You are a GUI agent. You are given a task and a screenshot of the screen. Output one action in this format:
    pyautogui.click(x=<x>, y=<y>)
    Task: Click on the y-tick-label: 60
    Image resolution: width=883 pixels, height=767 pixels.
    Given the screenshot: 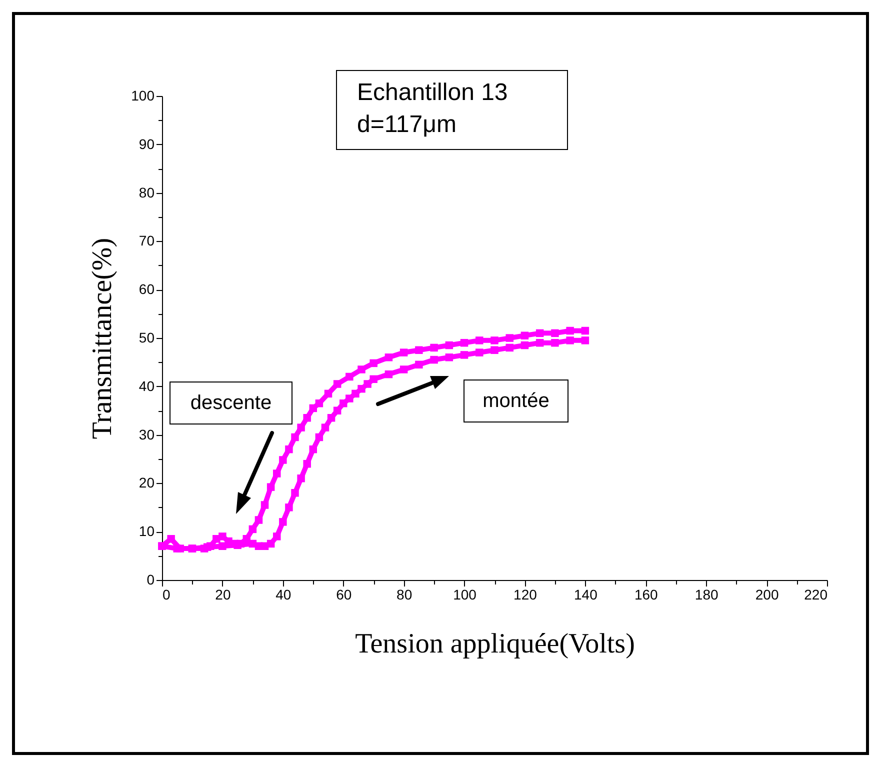 What is the action you would take?
    pyautogui.click(x=146, y=289)
    